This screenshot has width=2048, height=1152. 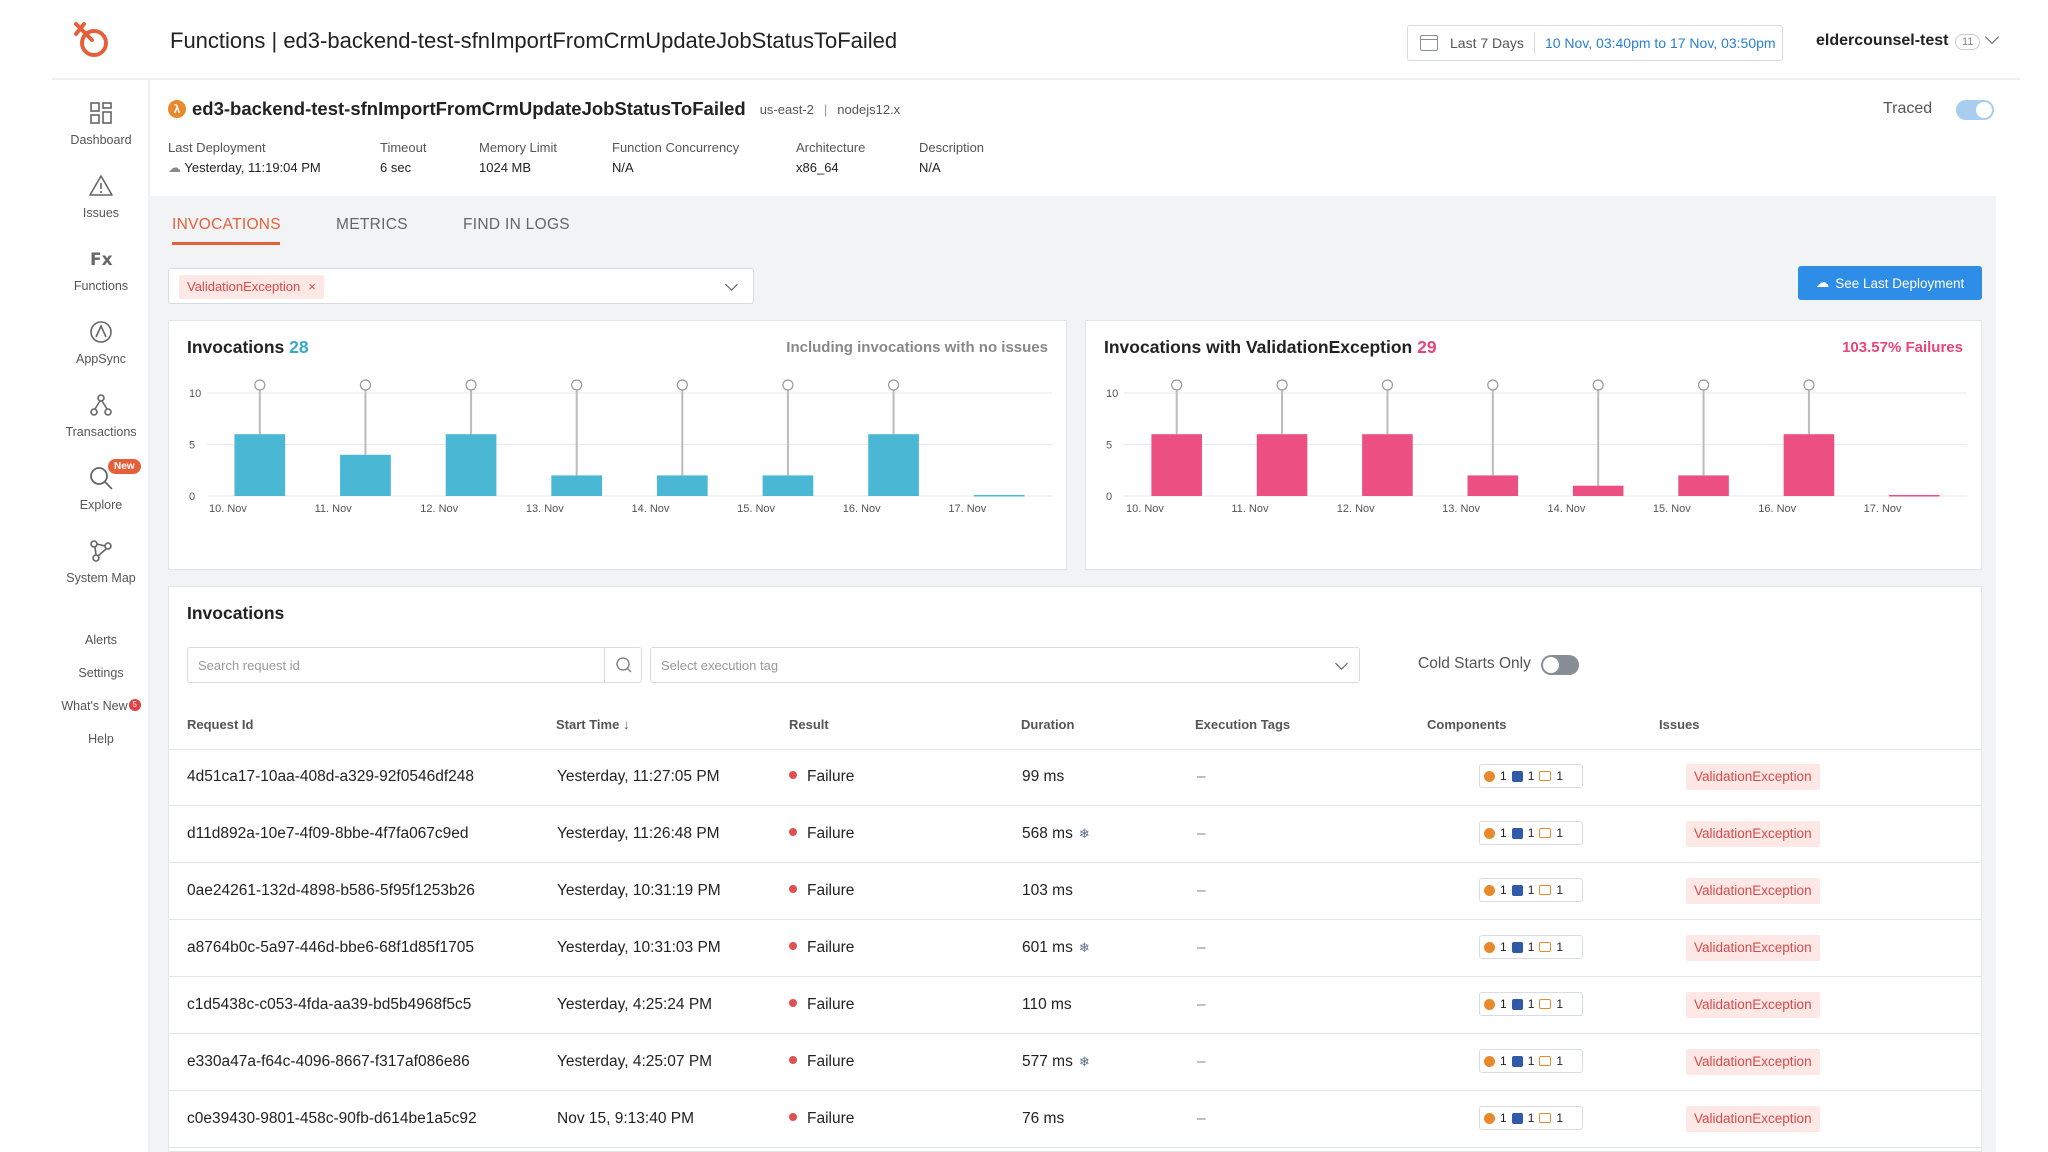 I want to click on request-id: a8764b0c-5a97-446d-bbe6-68f1d85f1705, so click(x=330, y=947).